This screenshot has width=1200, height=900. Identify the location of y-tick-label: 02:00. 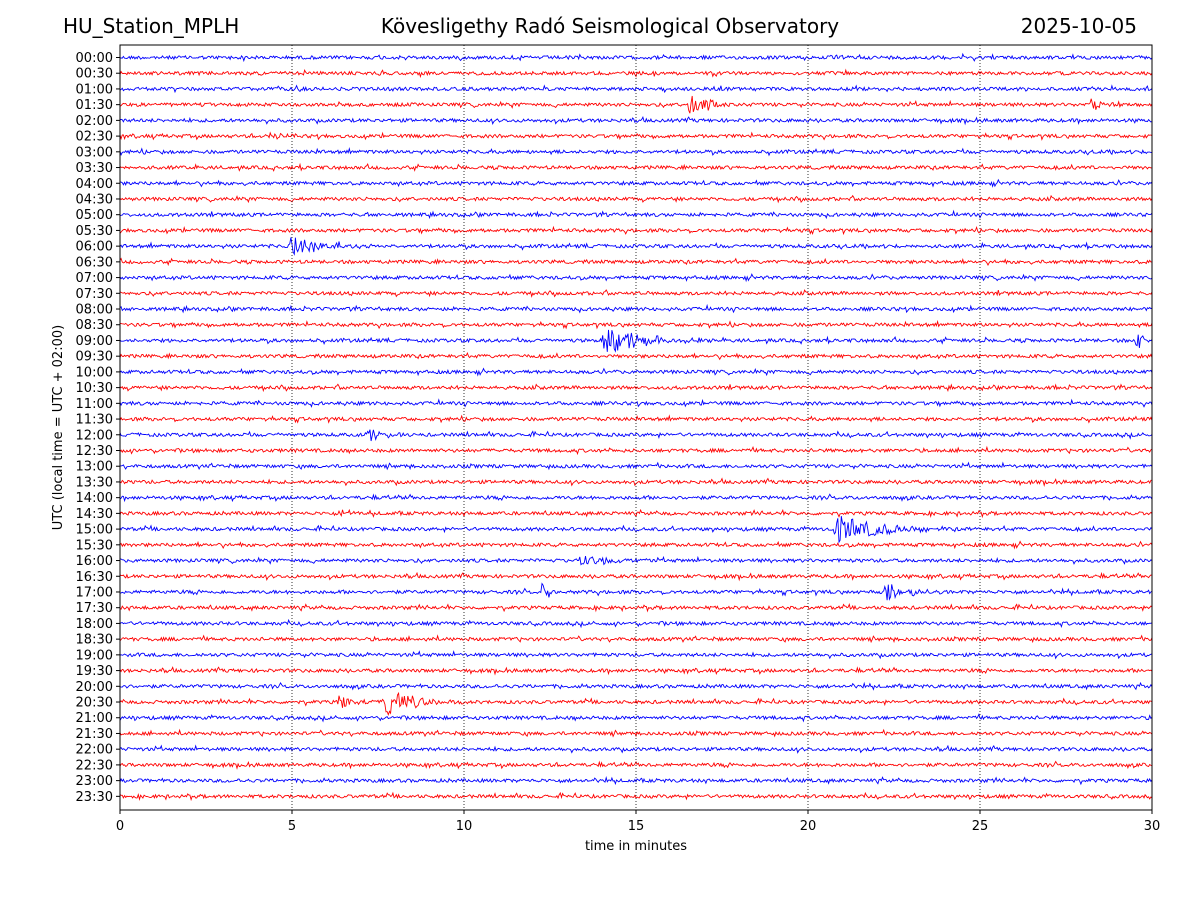
(94, 121).